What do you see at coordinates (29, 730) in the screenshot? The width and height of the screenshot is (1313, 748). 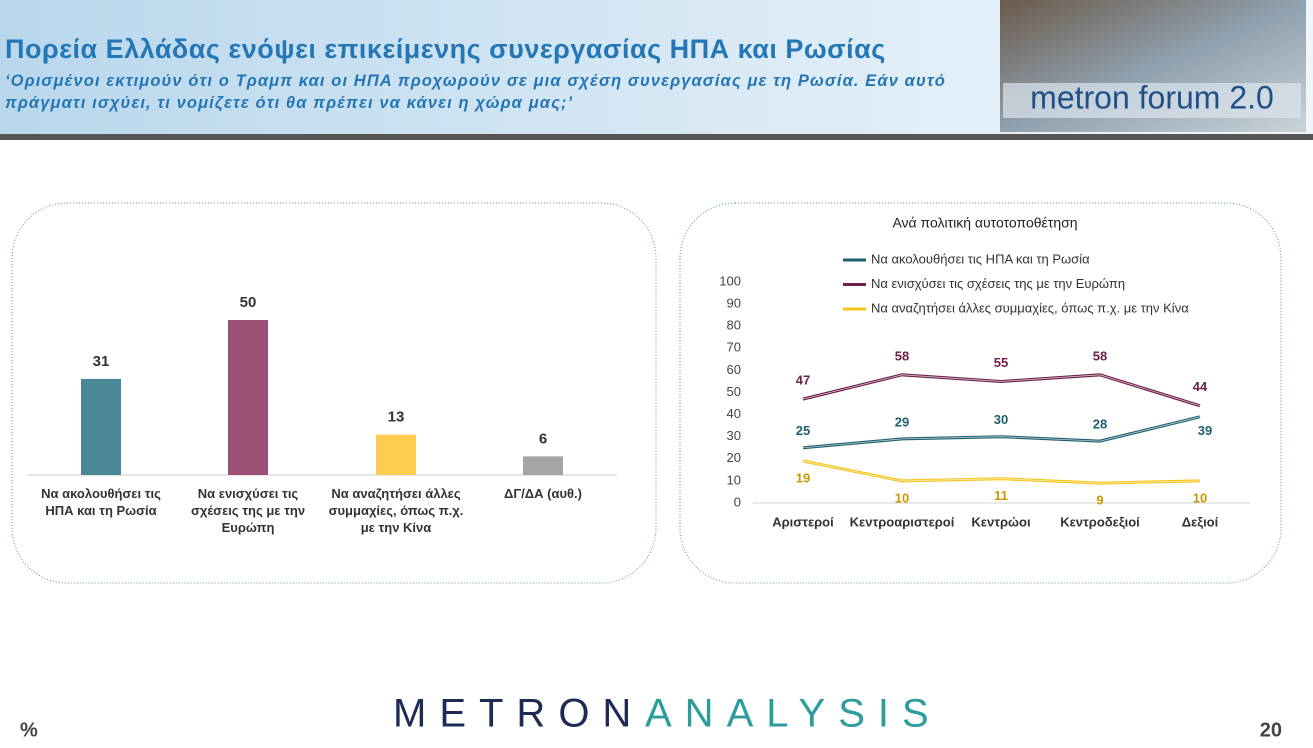 I see `unit: %` at bounding box center [29, 730].